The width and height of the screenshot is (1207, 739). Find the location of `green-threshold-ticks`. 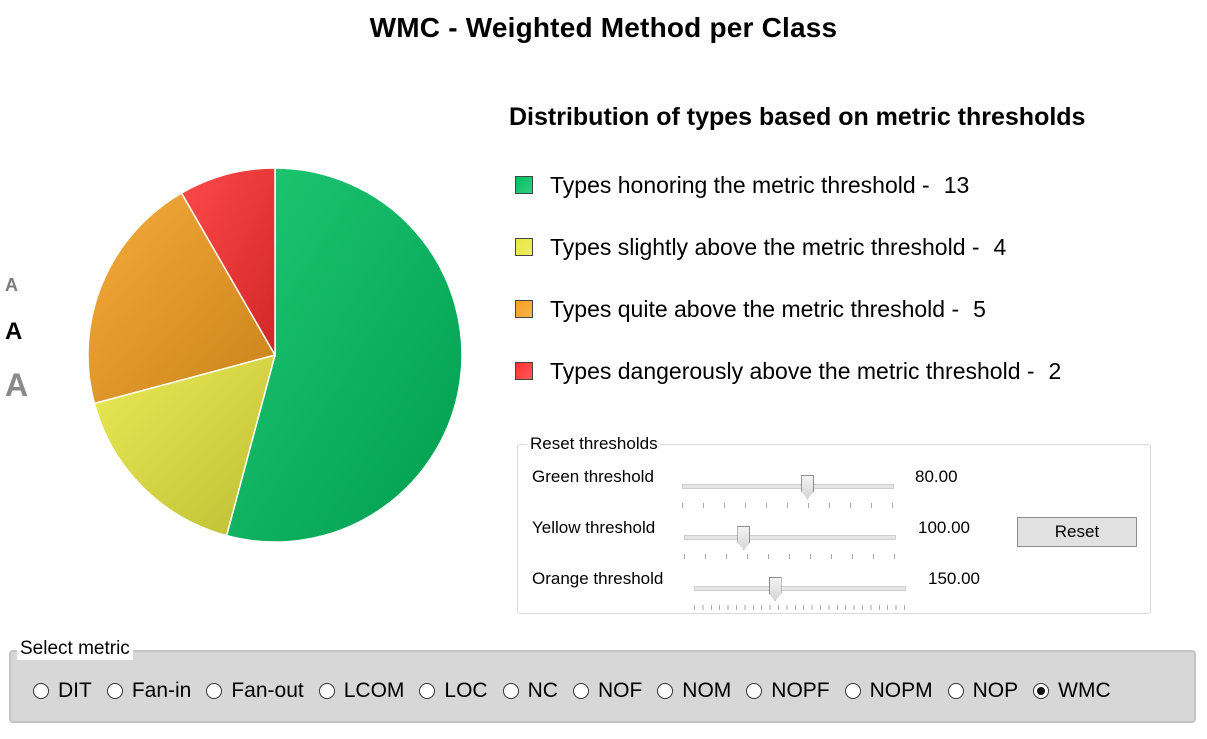

green-threshold-ticks is located at coordinates (788, 505).